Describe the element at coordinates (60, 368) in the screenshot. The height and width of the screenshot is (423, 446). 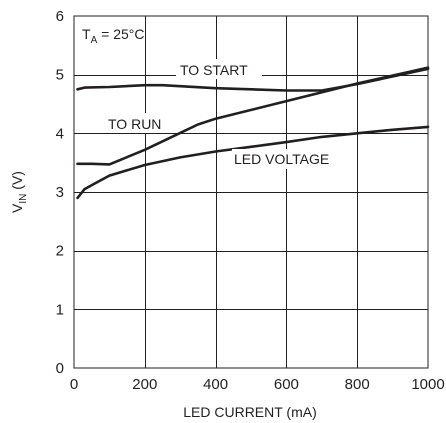
I see `y-tick-label: 0` at that location.